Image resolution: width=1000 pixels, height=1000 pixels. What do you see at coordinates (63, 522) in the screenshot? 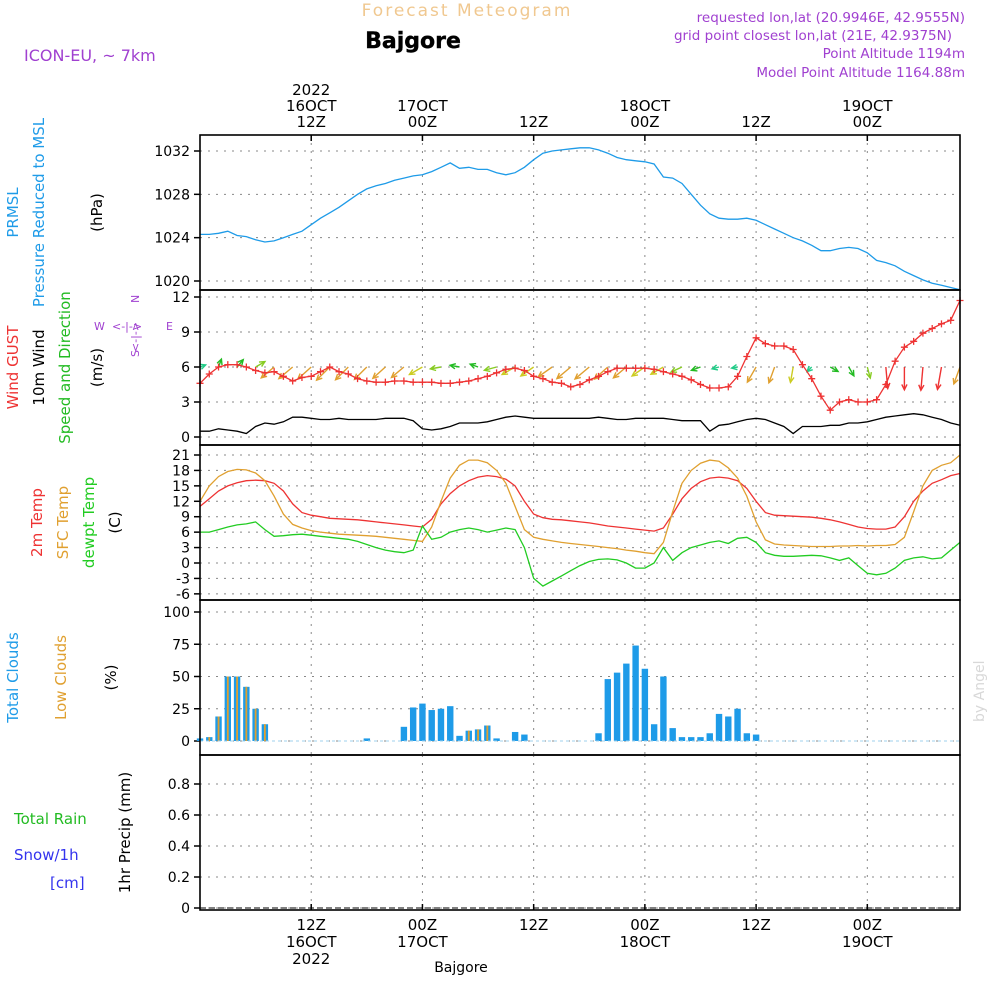
I see `series-label: SFC Temp` at bounding box center [63, 522].